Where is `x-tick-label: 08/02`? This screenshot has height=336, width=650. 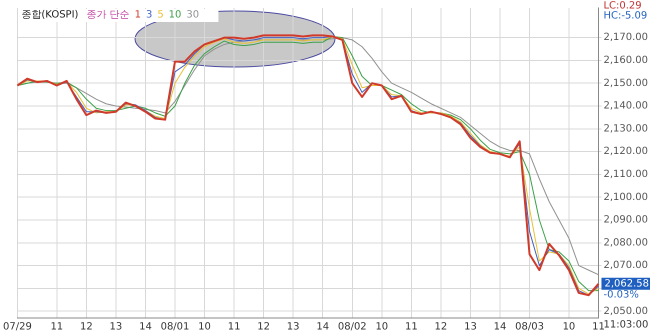
x-tick-label: 08/02 is located at coordinates (352, 327).